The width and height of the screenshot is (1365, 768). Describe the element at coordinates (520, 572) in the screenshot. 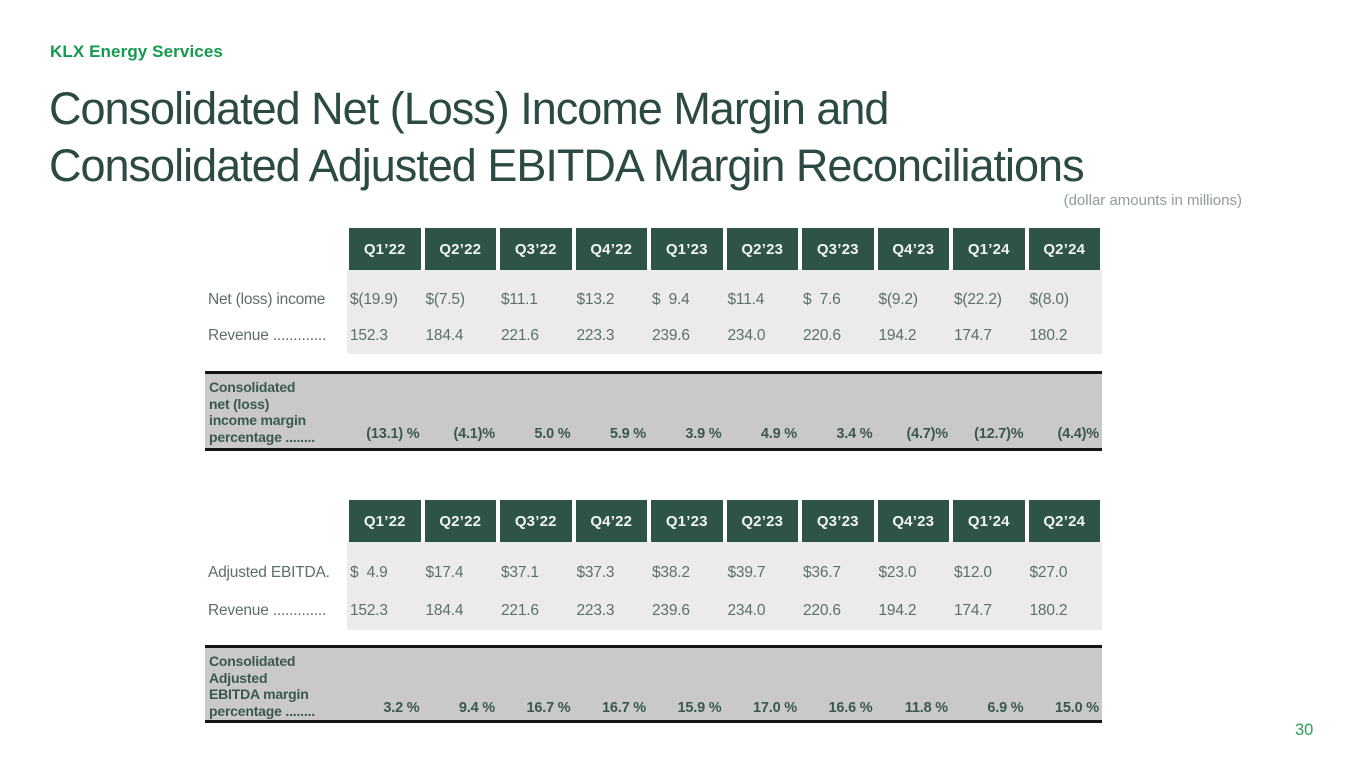

I see `value-cell: $37.1` at that location.